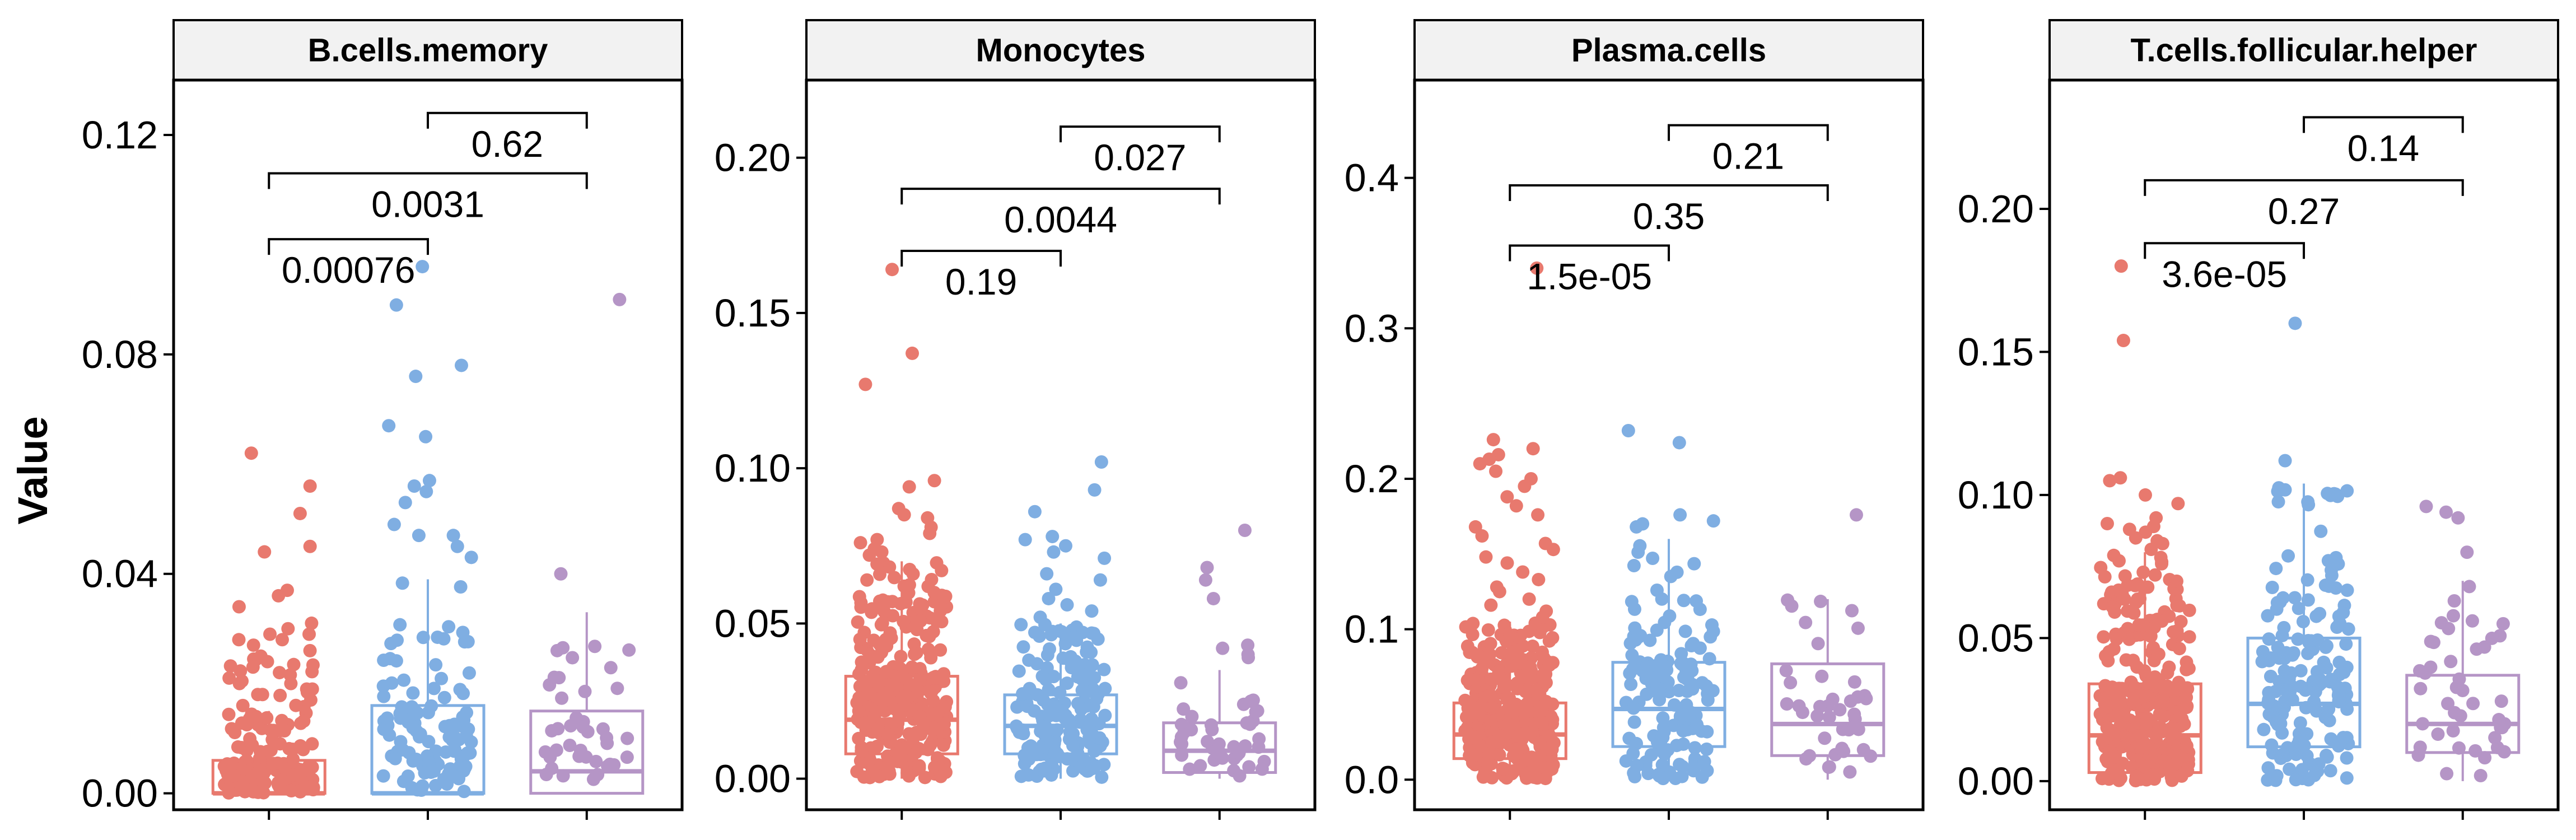 The image size is (2576, 840). Describe the element at coordinates (120, 135) in the screenshot. I see `y-tick-label: 0.12` at that location.